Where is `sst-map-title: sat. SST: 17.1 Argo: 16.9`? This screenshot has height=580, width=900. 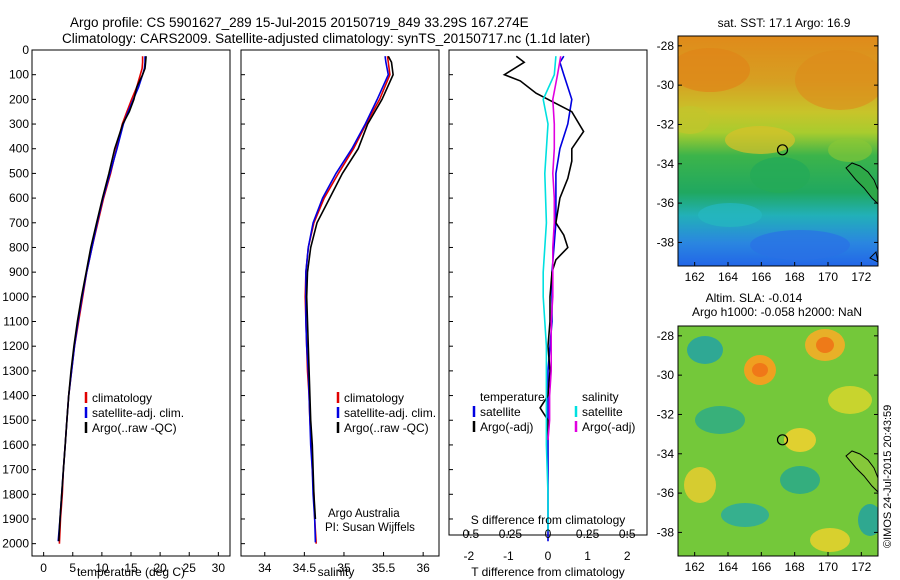
sst-map-title: sat. SST: 17.1 Argo: 16.9 is located at coordinates (784, 23).